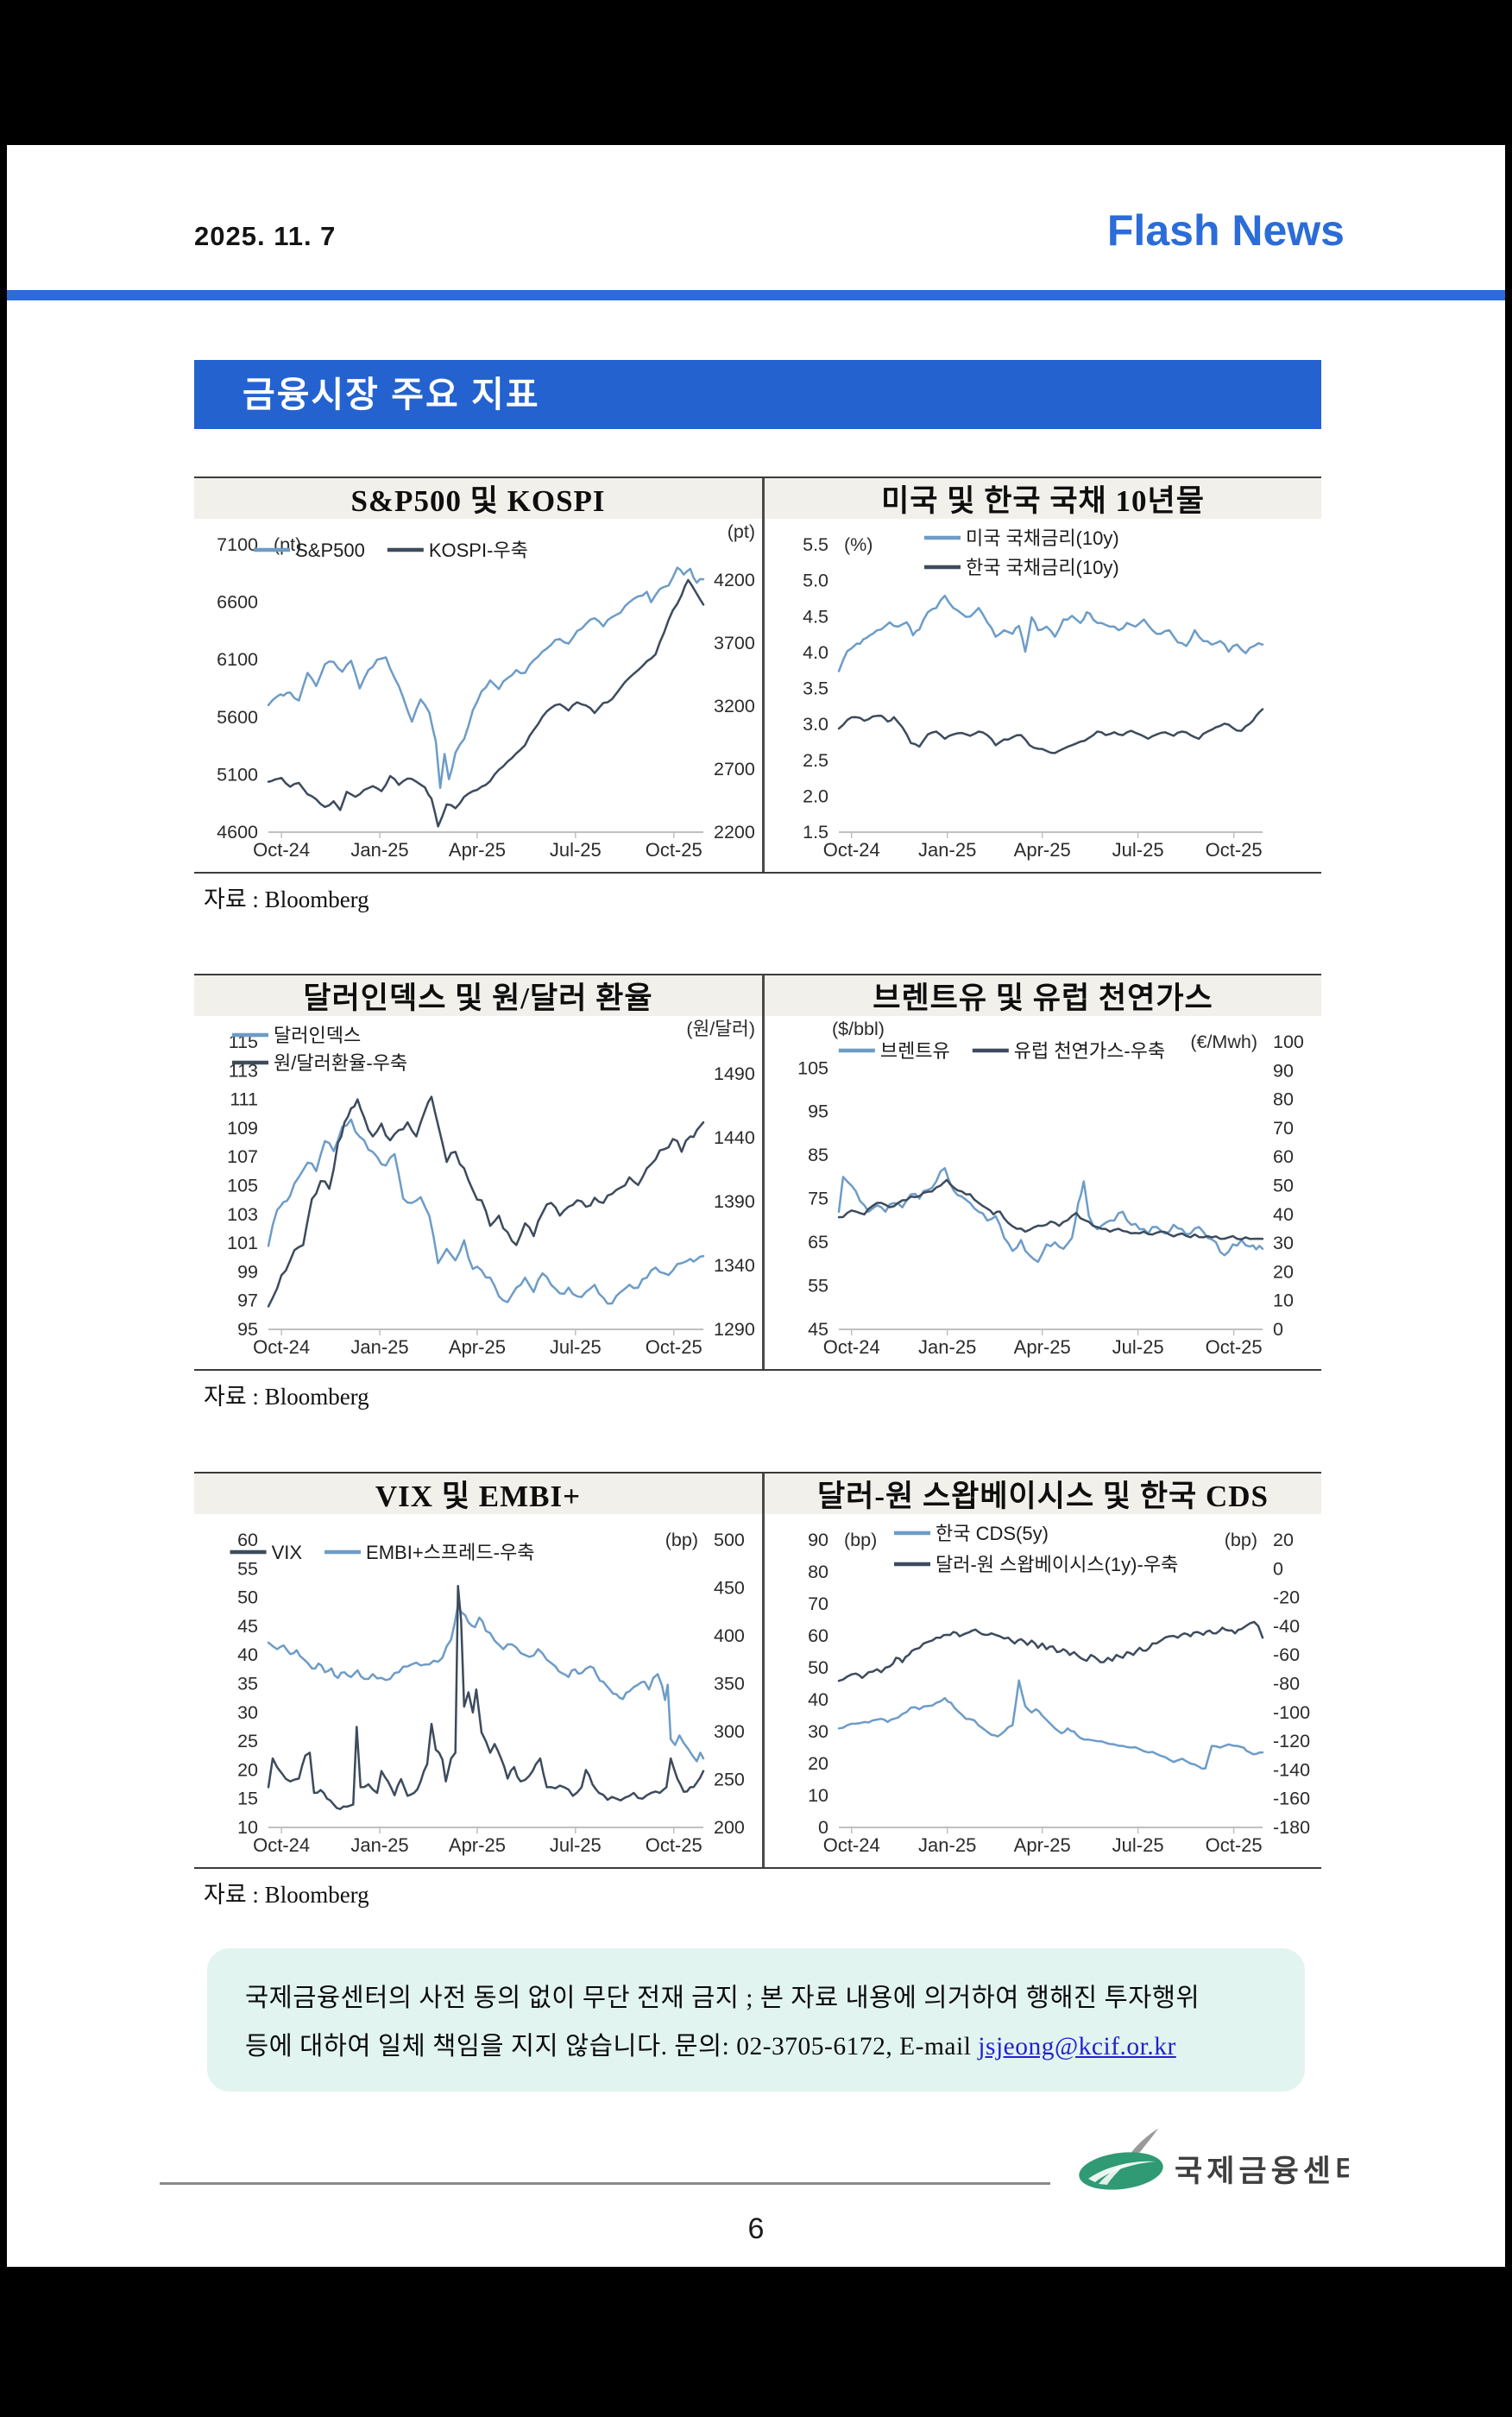 The height and width of the screenshot is (2417, 1512). I want to click on footer-divider, so click(605, 2183).